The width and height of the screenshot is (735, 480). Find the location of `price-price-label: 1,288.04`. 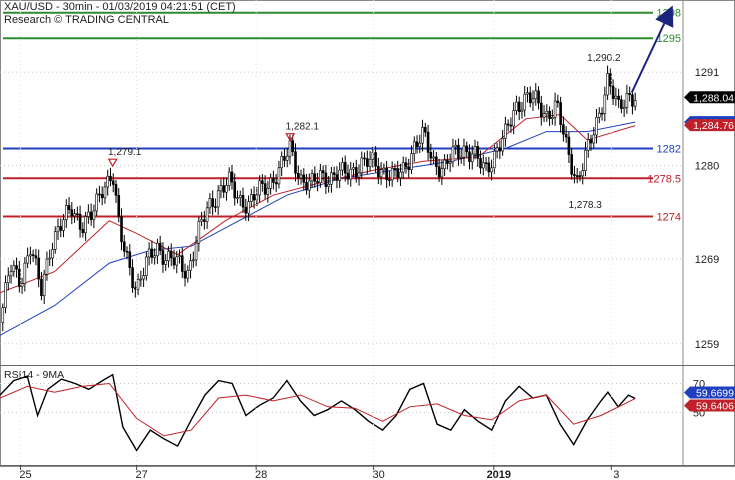

price-price-label: 1,288.04 is located at coordinates (713, 98).